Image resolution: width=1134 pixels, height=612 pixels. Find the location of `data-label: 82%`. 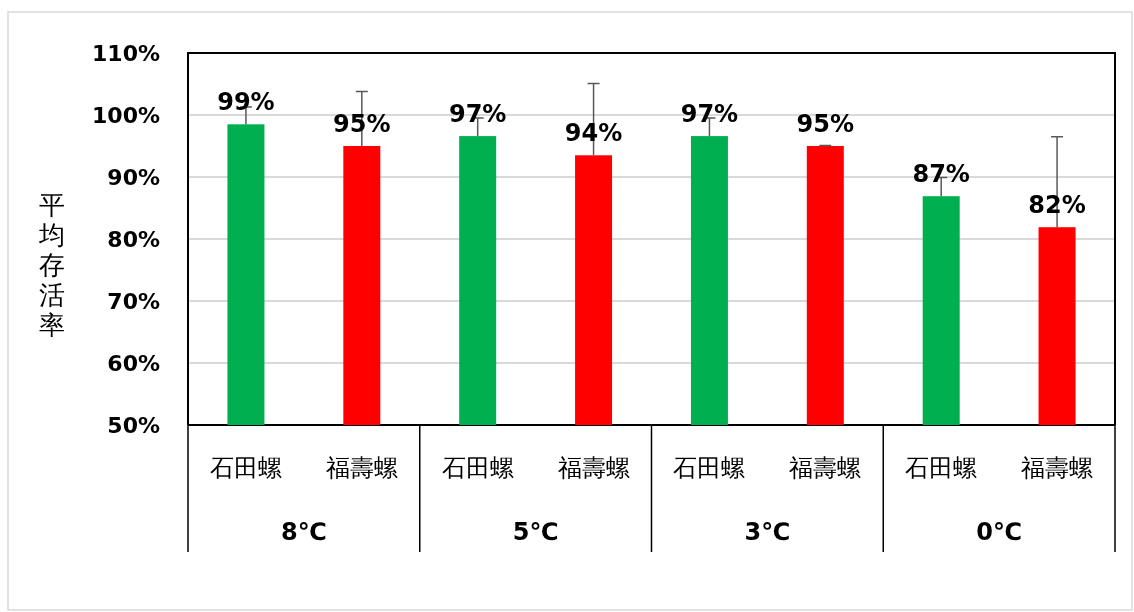

data-label: 82% is located at coordinates (1057, 205).